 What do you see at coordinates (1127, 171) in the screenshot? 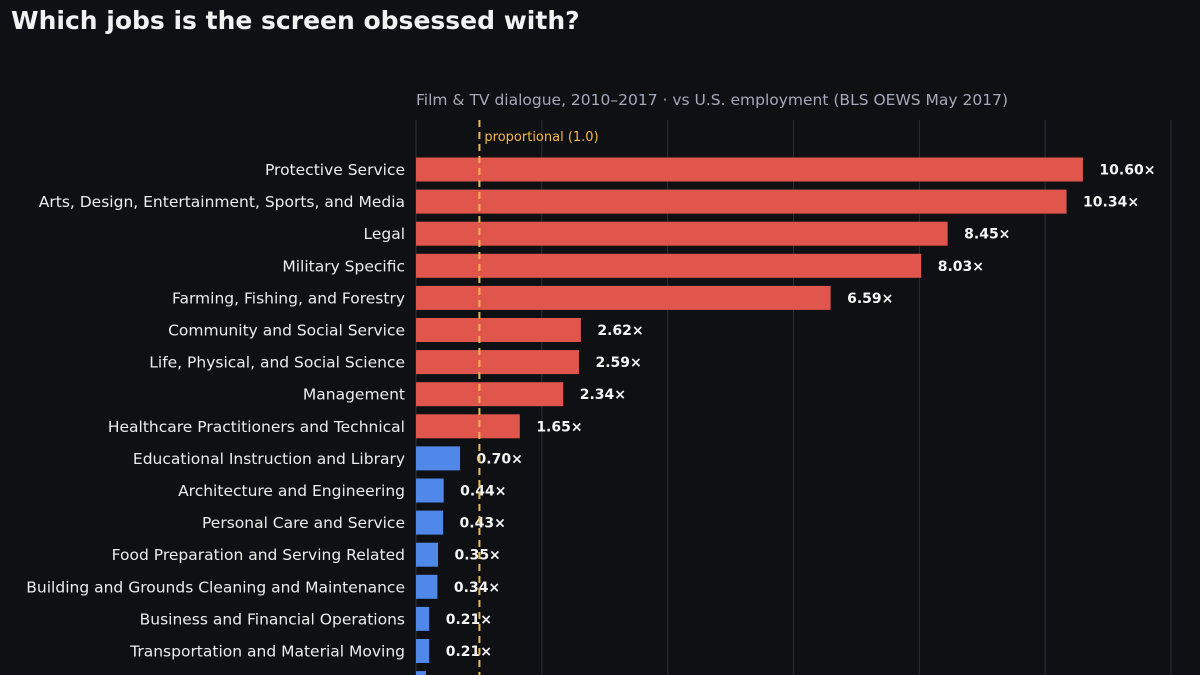
I see `value-label: 10.60×` at bounding box center [1127, 171].